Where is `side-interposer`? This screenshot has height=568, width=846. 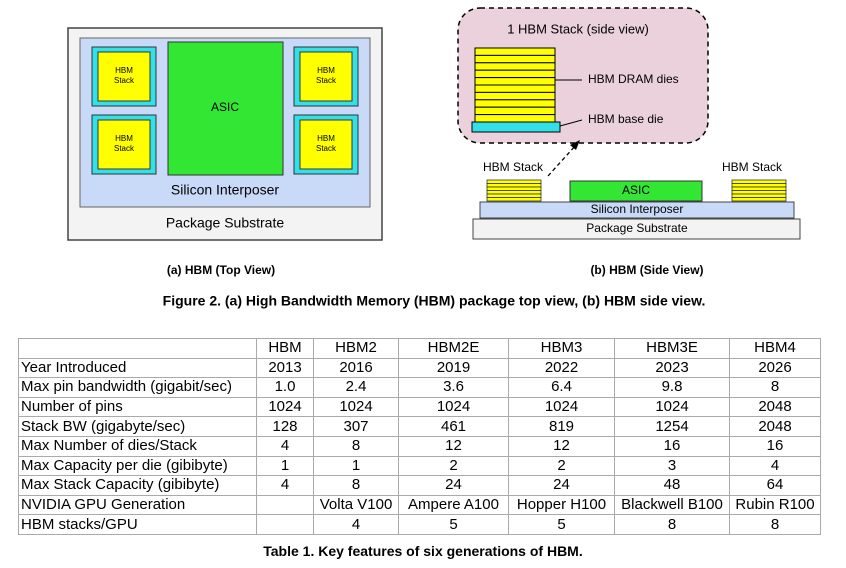 side-interposer is located at coordinates (637, 210).